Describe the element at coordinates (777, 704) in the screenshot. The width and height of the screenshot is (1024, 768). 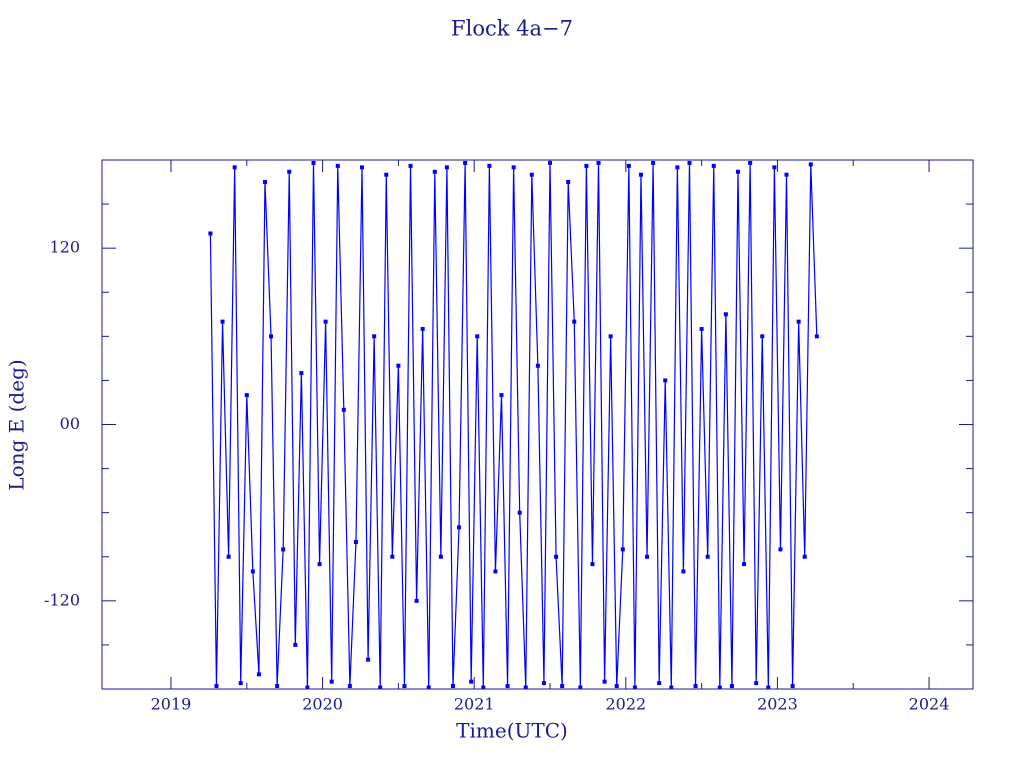
I see `x-tick-label: 2023` at that location.